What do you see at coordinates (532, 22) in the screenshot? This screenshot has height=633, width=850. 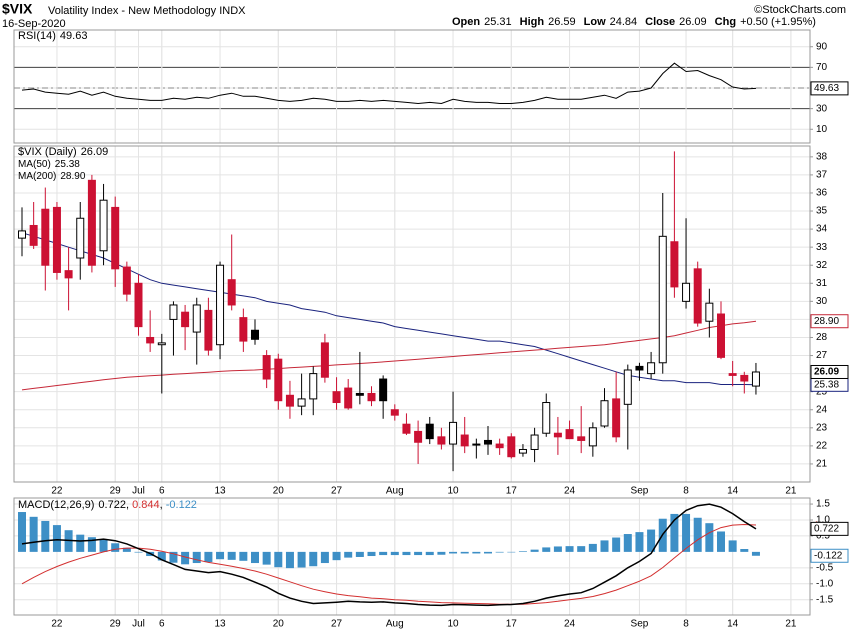 I see `quote-label: High` at bounding box center [532, 22].